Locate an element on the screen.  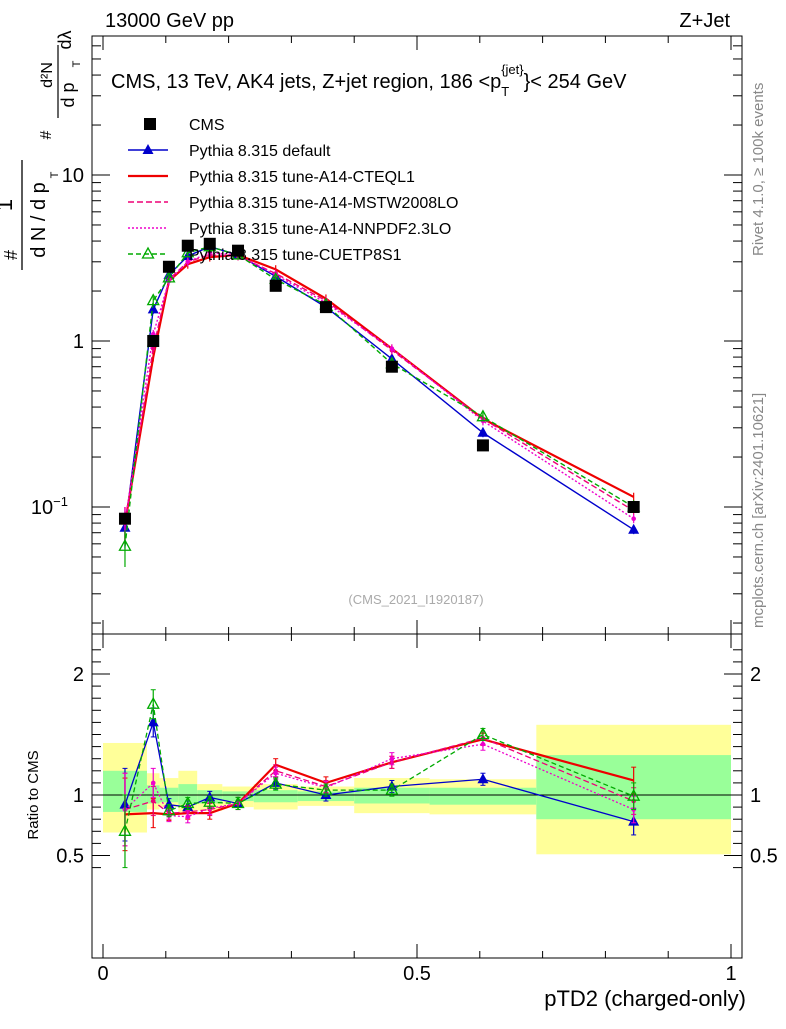
legend-label-mstw: Pythia 8.315 tune-A14-MSTW2008LO is located at coordinates (323, 203).